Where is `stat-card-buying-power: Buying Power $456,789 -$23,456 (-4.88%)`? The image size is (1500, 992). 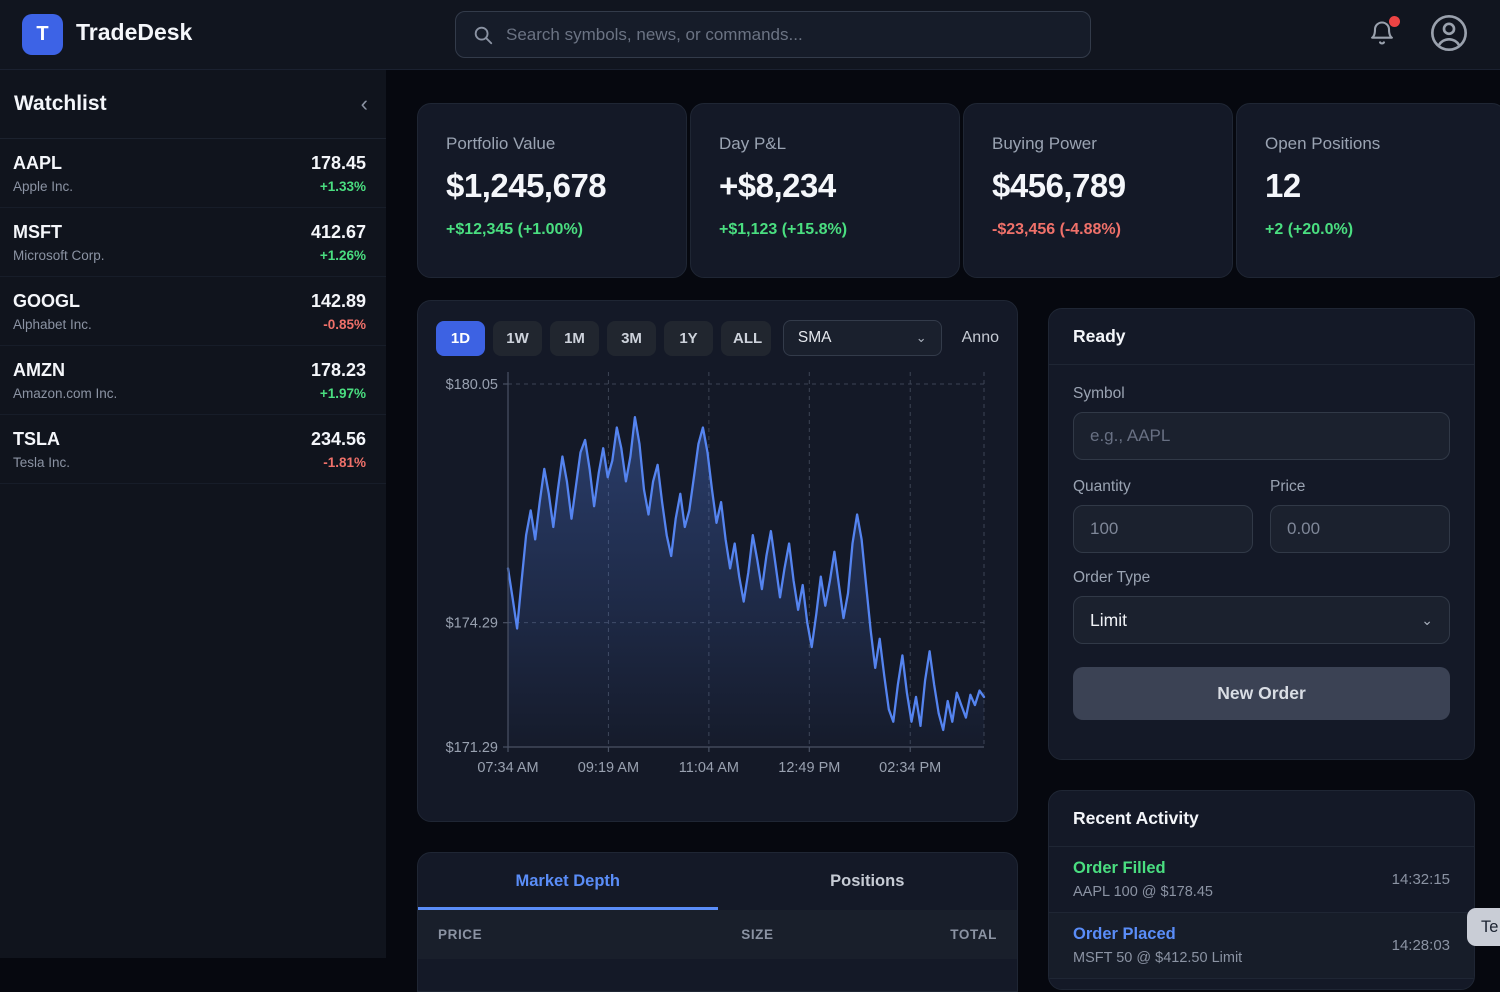 stat-card-buying-power: Buying Power $456,789 -$23,456 (-4.88%) is located at coordinates (1098, 190).